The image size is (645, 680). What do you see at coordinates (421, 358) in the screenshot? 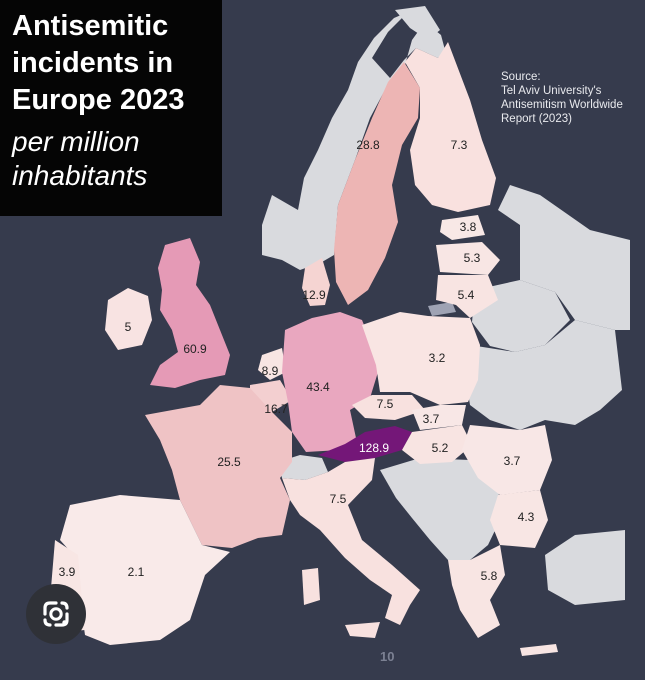
I see `country-poland` at bounding box center [421, 358].